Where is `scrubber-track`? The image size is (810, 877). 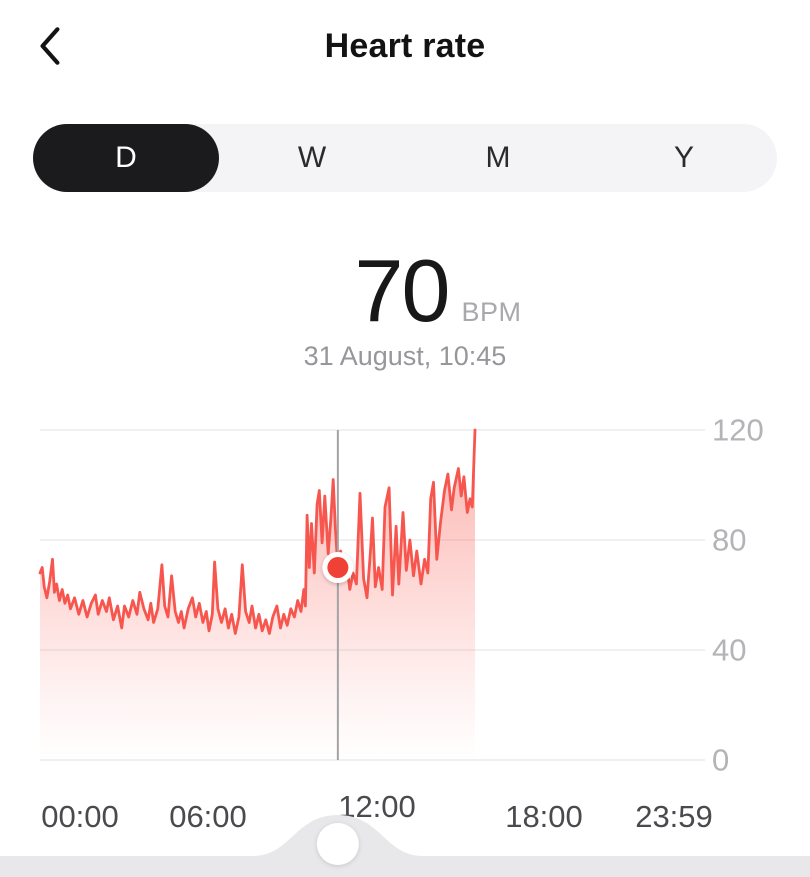
scrubber-track is located at coordinates (405, 846).